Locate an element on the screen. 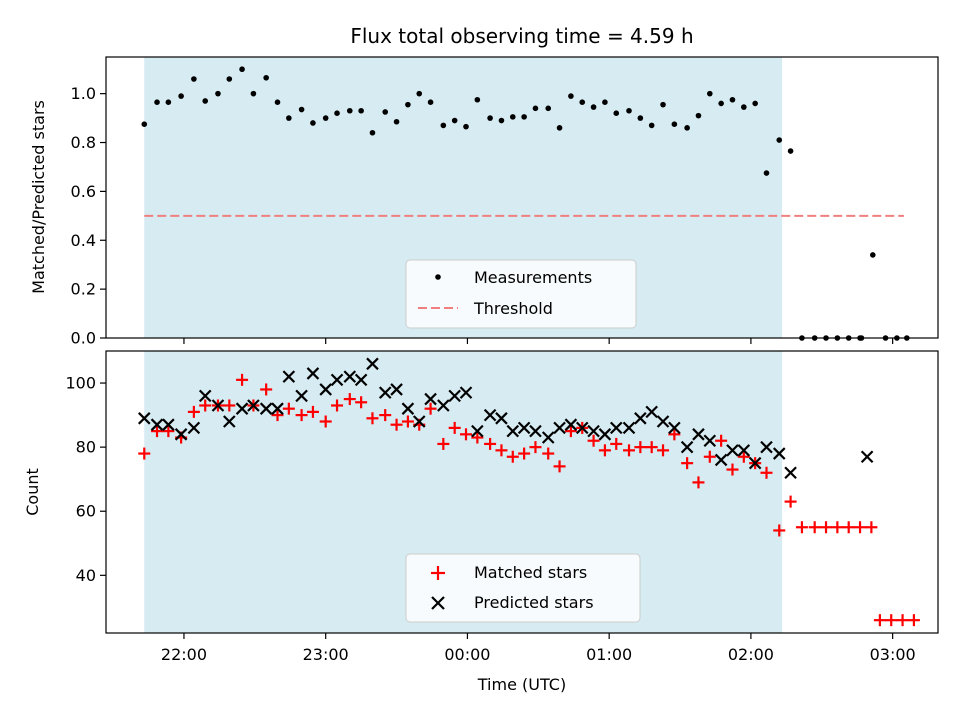  legend-measurements-label: Measurements is located at coordinates (533, 277).